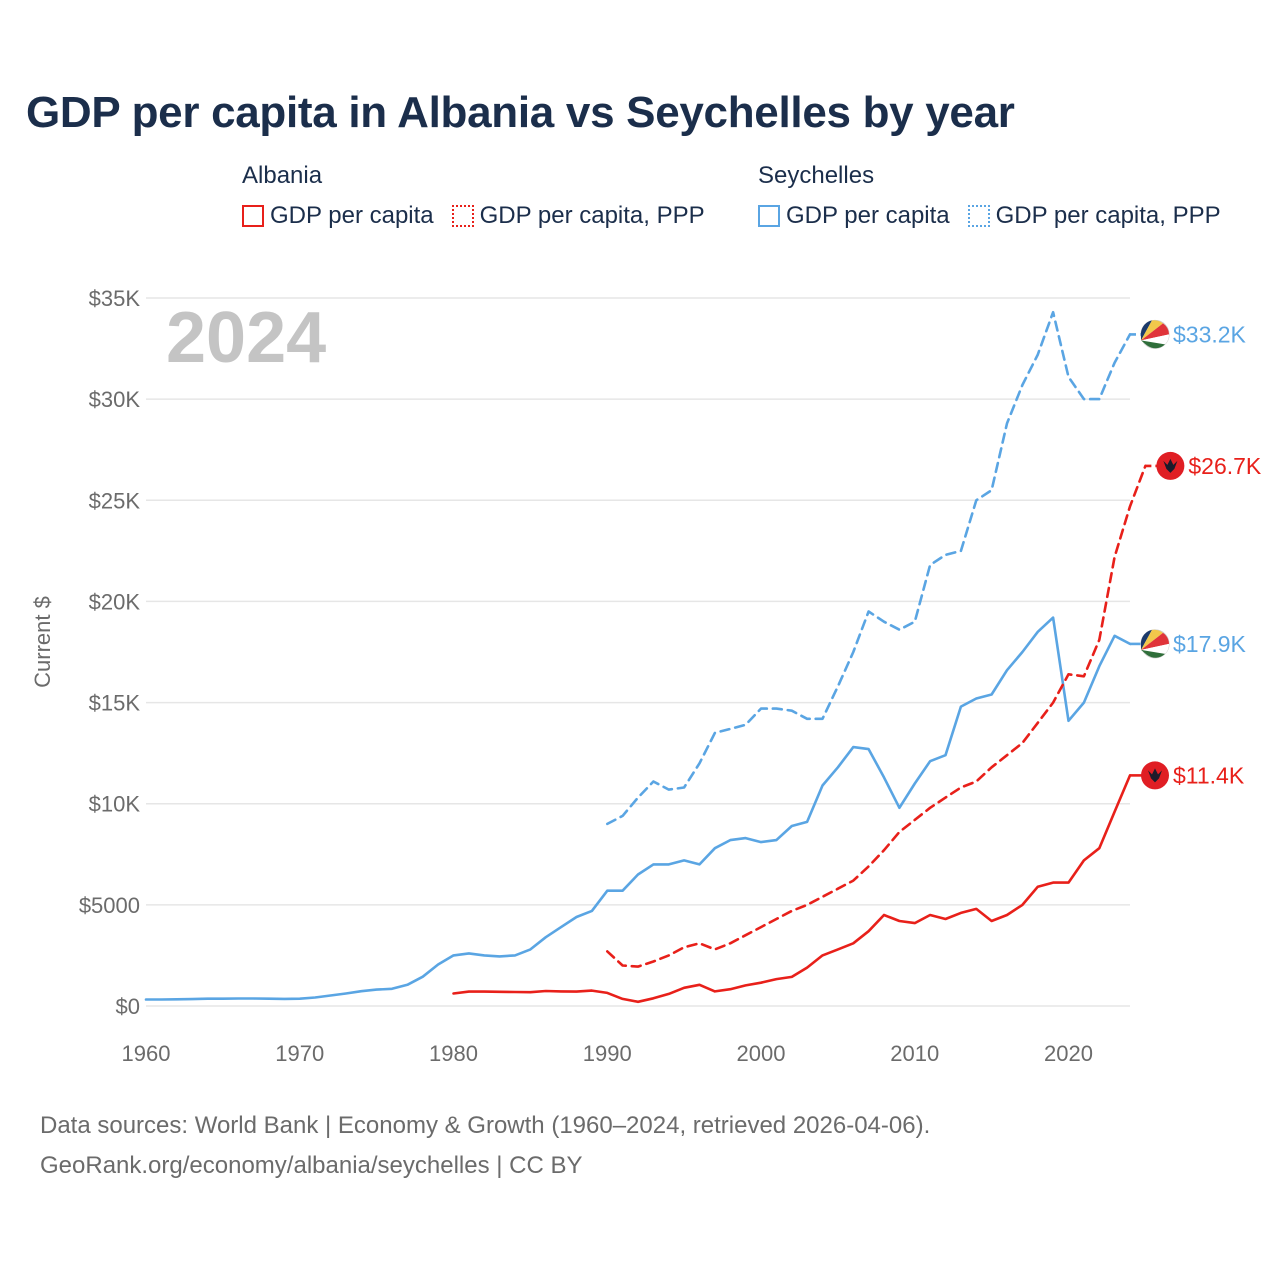  What do you see at coordinates (115, 804) in the screenshot?
I see `y-tick-label: $10K` at bounding box center [115, 804].